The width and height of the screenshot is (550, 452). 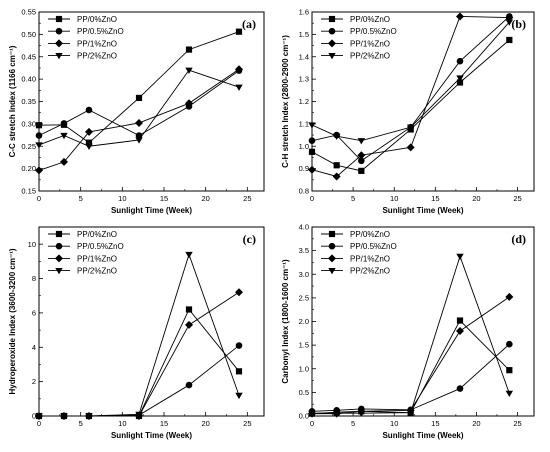 What do you see at coordinates (12, 321) in the screenshot?
I see `y-axis-label: Hydroperoxide Index (3600-3200 cm⁻¹)` at bounding box center [12, 321].